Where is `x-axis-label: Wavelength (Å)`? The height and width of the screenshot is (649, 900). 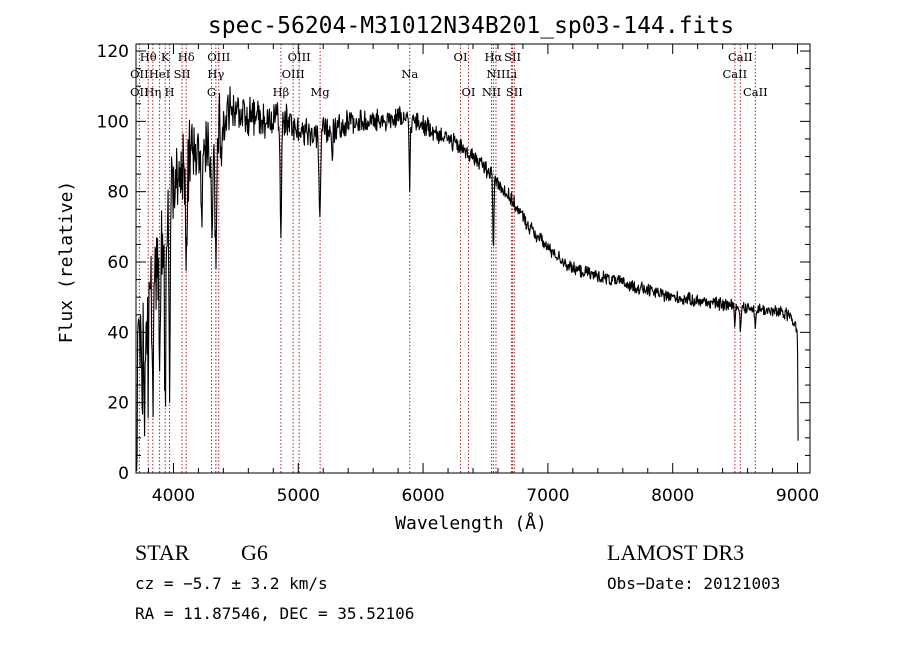
x-axis-label: Wavelength (Å) is located at coordinates (471, 523).